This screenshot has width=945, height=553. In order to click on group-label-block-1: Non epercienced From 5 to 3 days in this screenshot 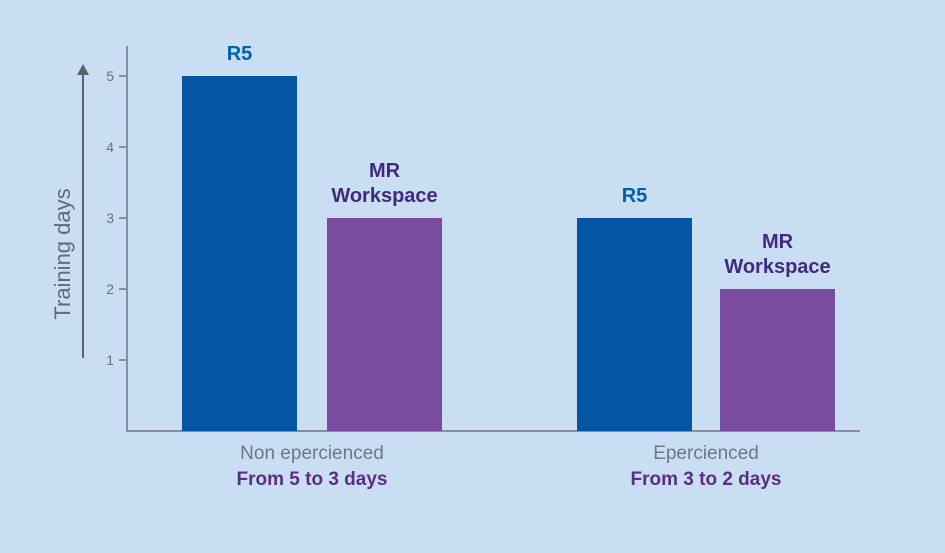, I will do `click(312, 467)`.